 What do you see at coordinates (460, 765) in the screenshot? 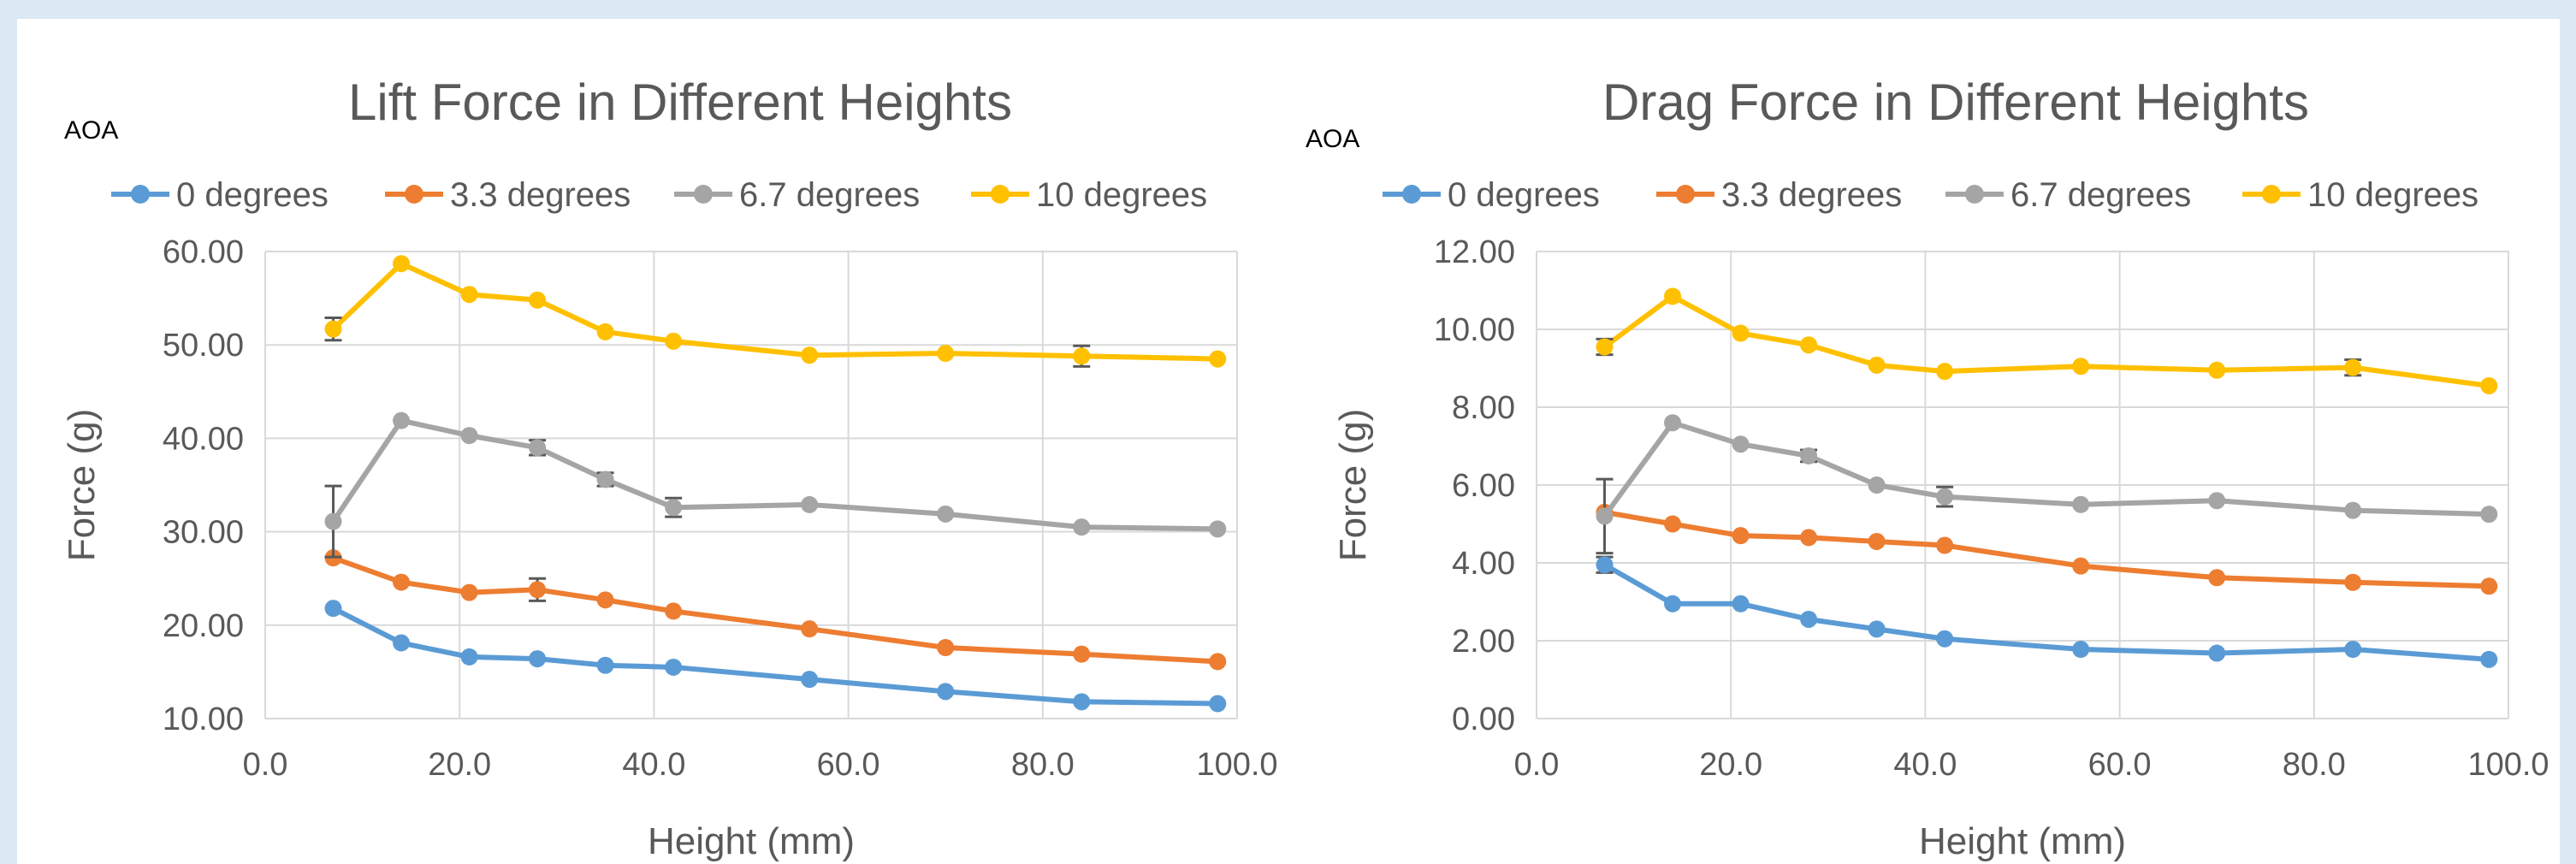
I see `lift-x-tick-label: 20.0` at bounding box center [460, 765].